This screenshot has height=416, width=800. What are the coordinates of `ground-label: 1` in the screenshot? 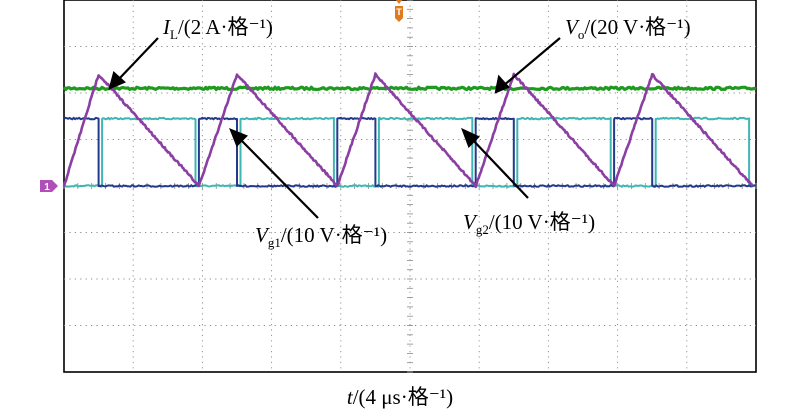 It's located at (47, 187).